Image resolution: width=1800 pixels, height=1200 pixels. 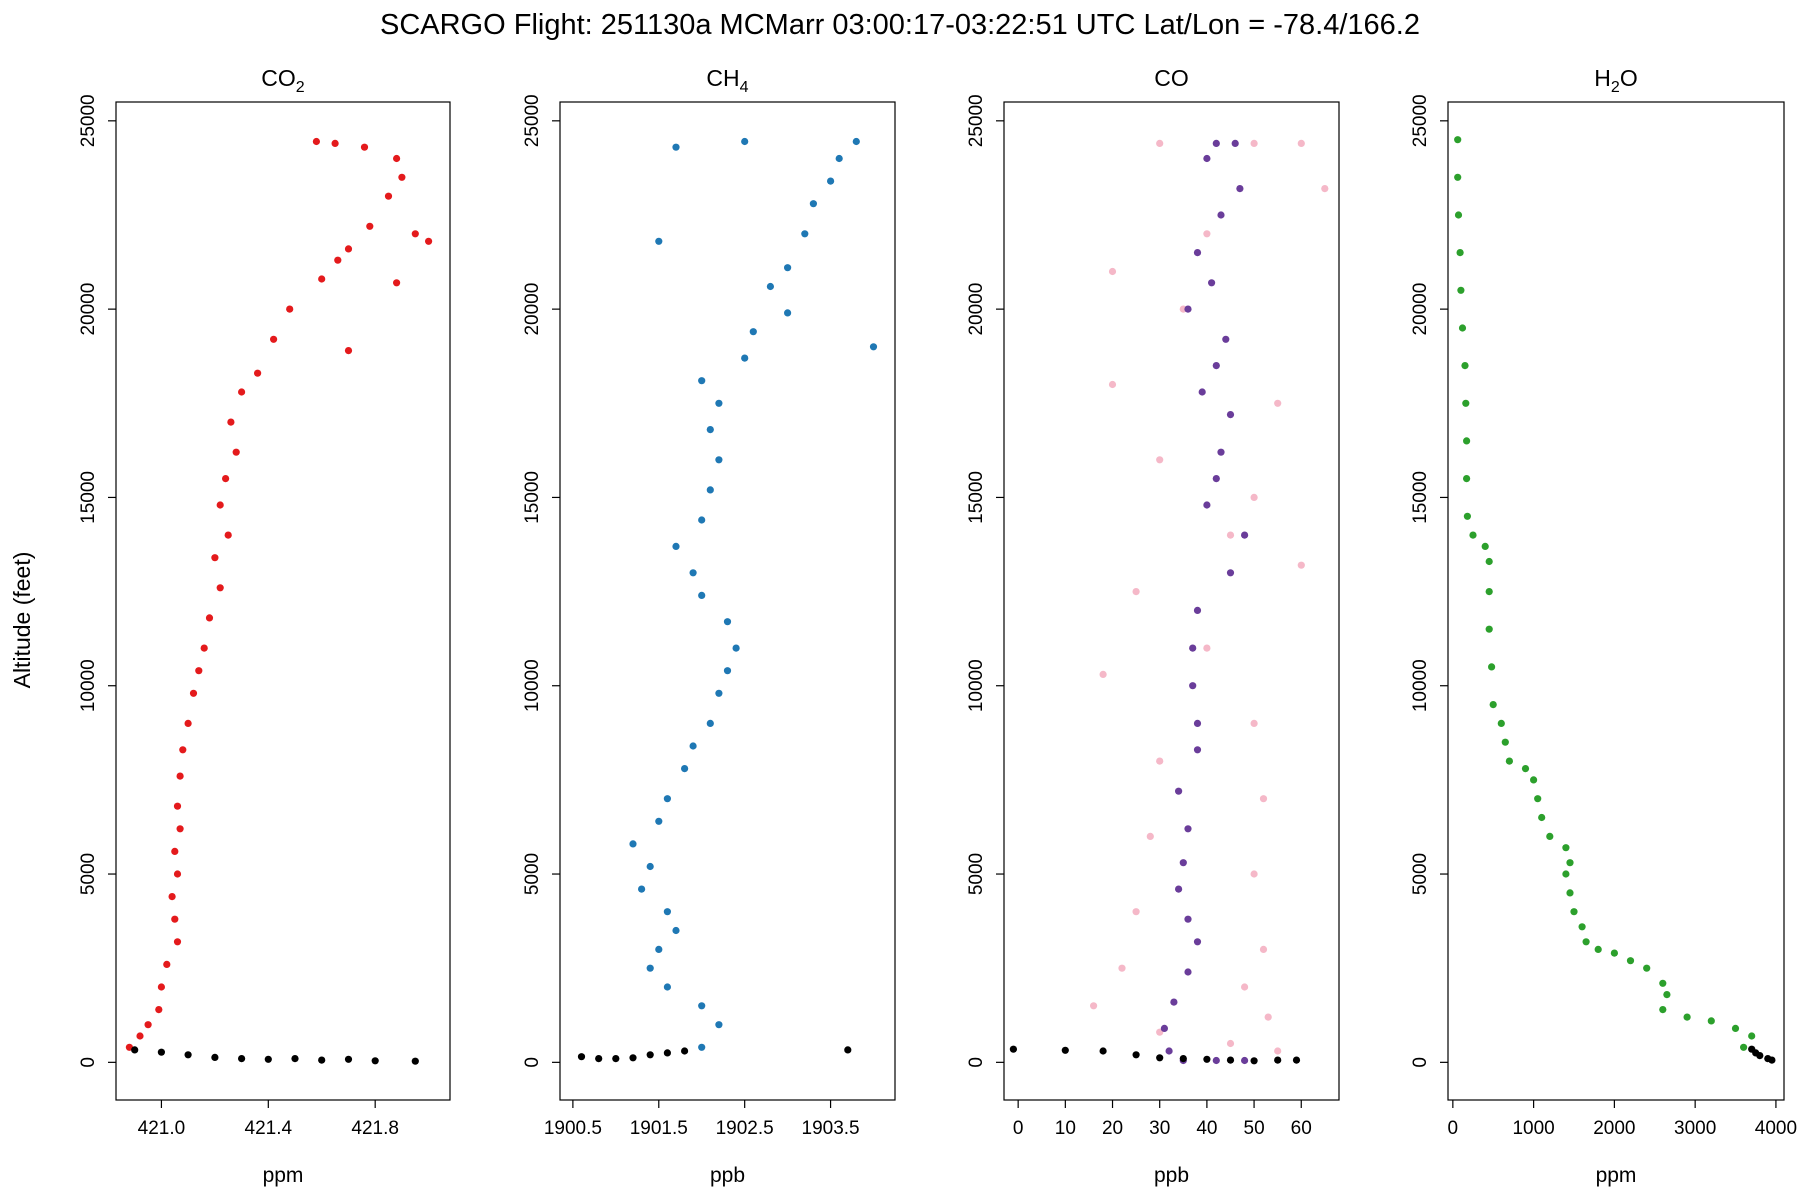 What do you see at coordinates (22, 620) in the screenshot?
I see `y-axis-label: Altitude (feet)` at bounding box center [22, 620].